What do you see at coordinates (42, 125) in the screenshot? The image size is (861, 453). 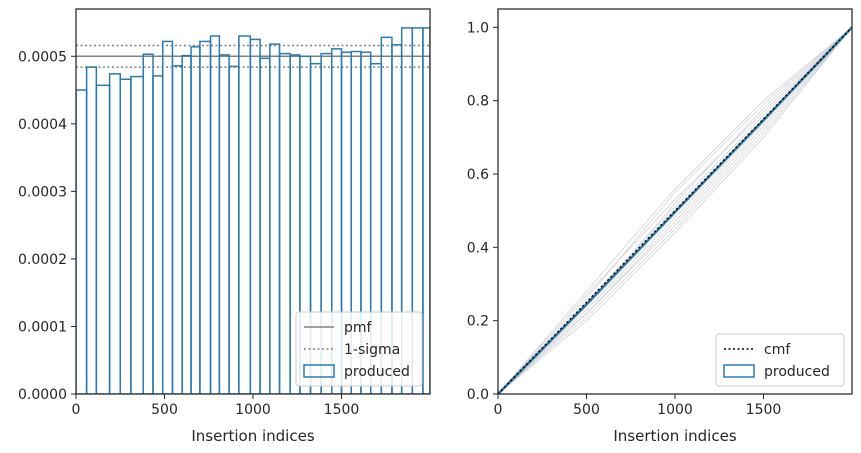 I see `y-tick-label: 0.0004` at bounding box center [42, 125].